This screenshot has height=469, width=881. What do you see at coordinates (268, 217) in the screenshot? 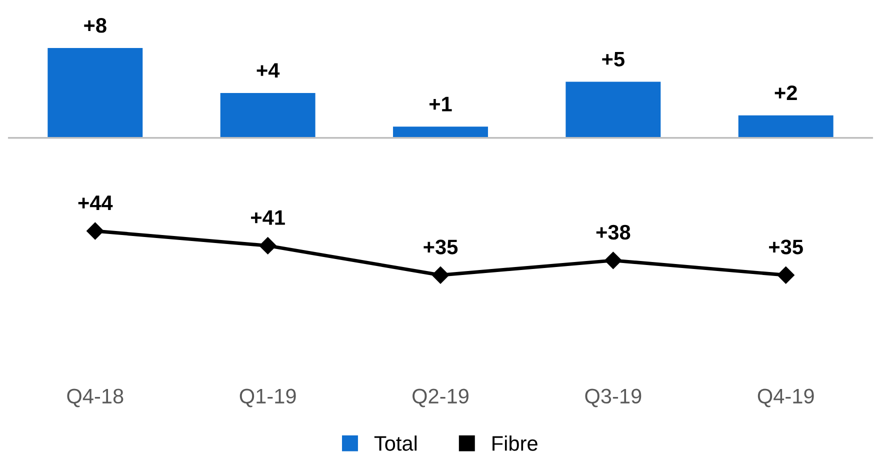
I see `data-label: +41` at bounding box center [268, 217].